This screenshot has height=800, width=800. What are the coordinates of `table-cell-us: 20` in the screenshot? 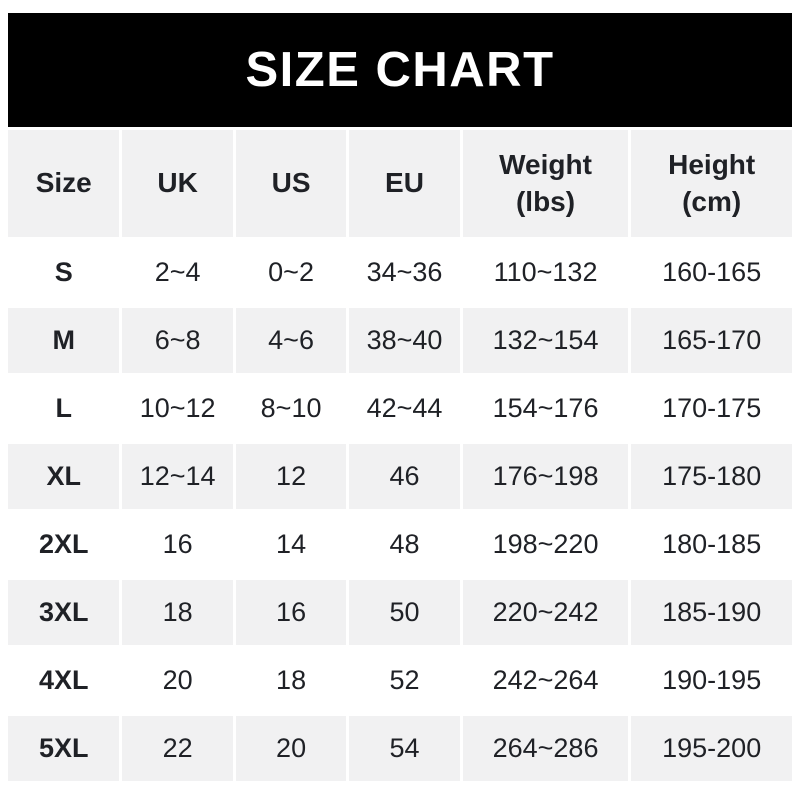 It's located at (291, 748).